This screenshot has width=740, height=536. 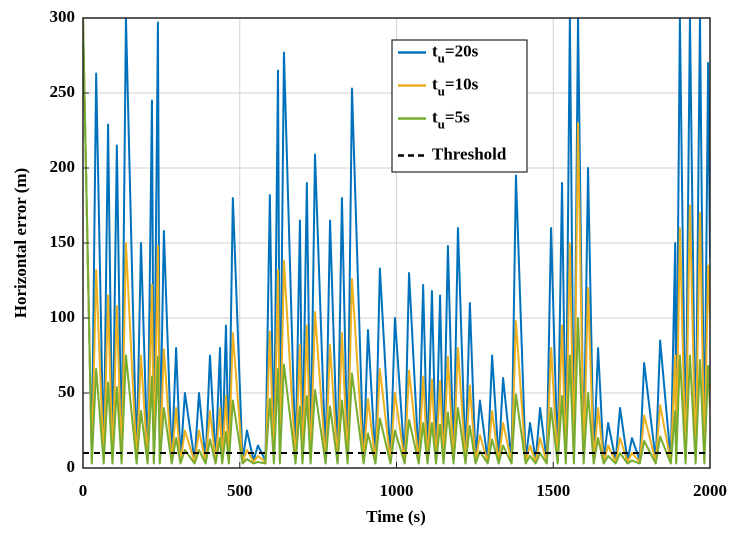 I want to click on legend-label: tu=10s, so click(x=455, y=86).